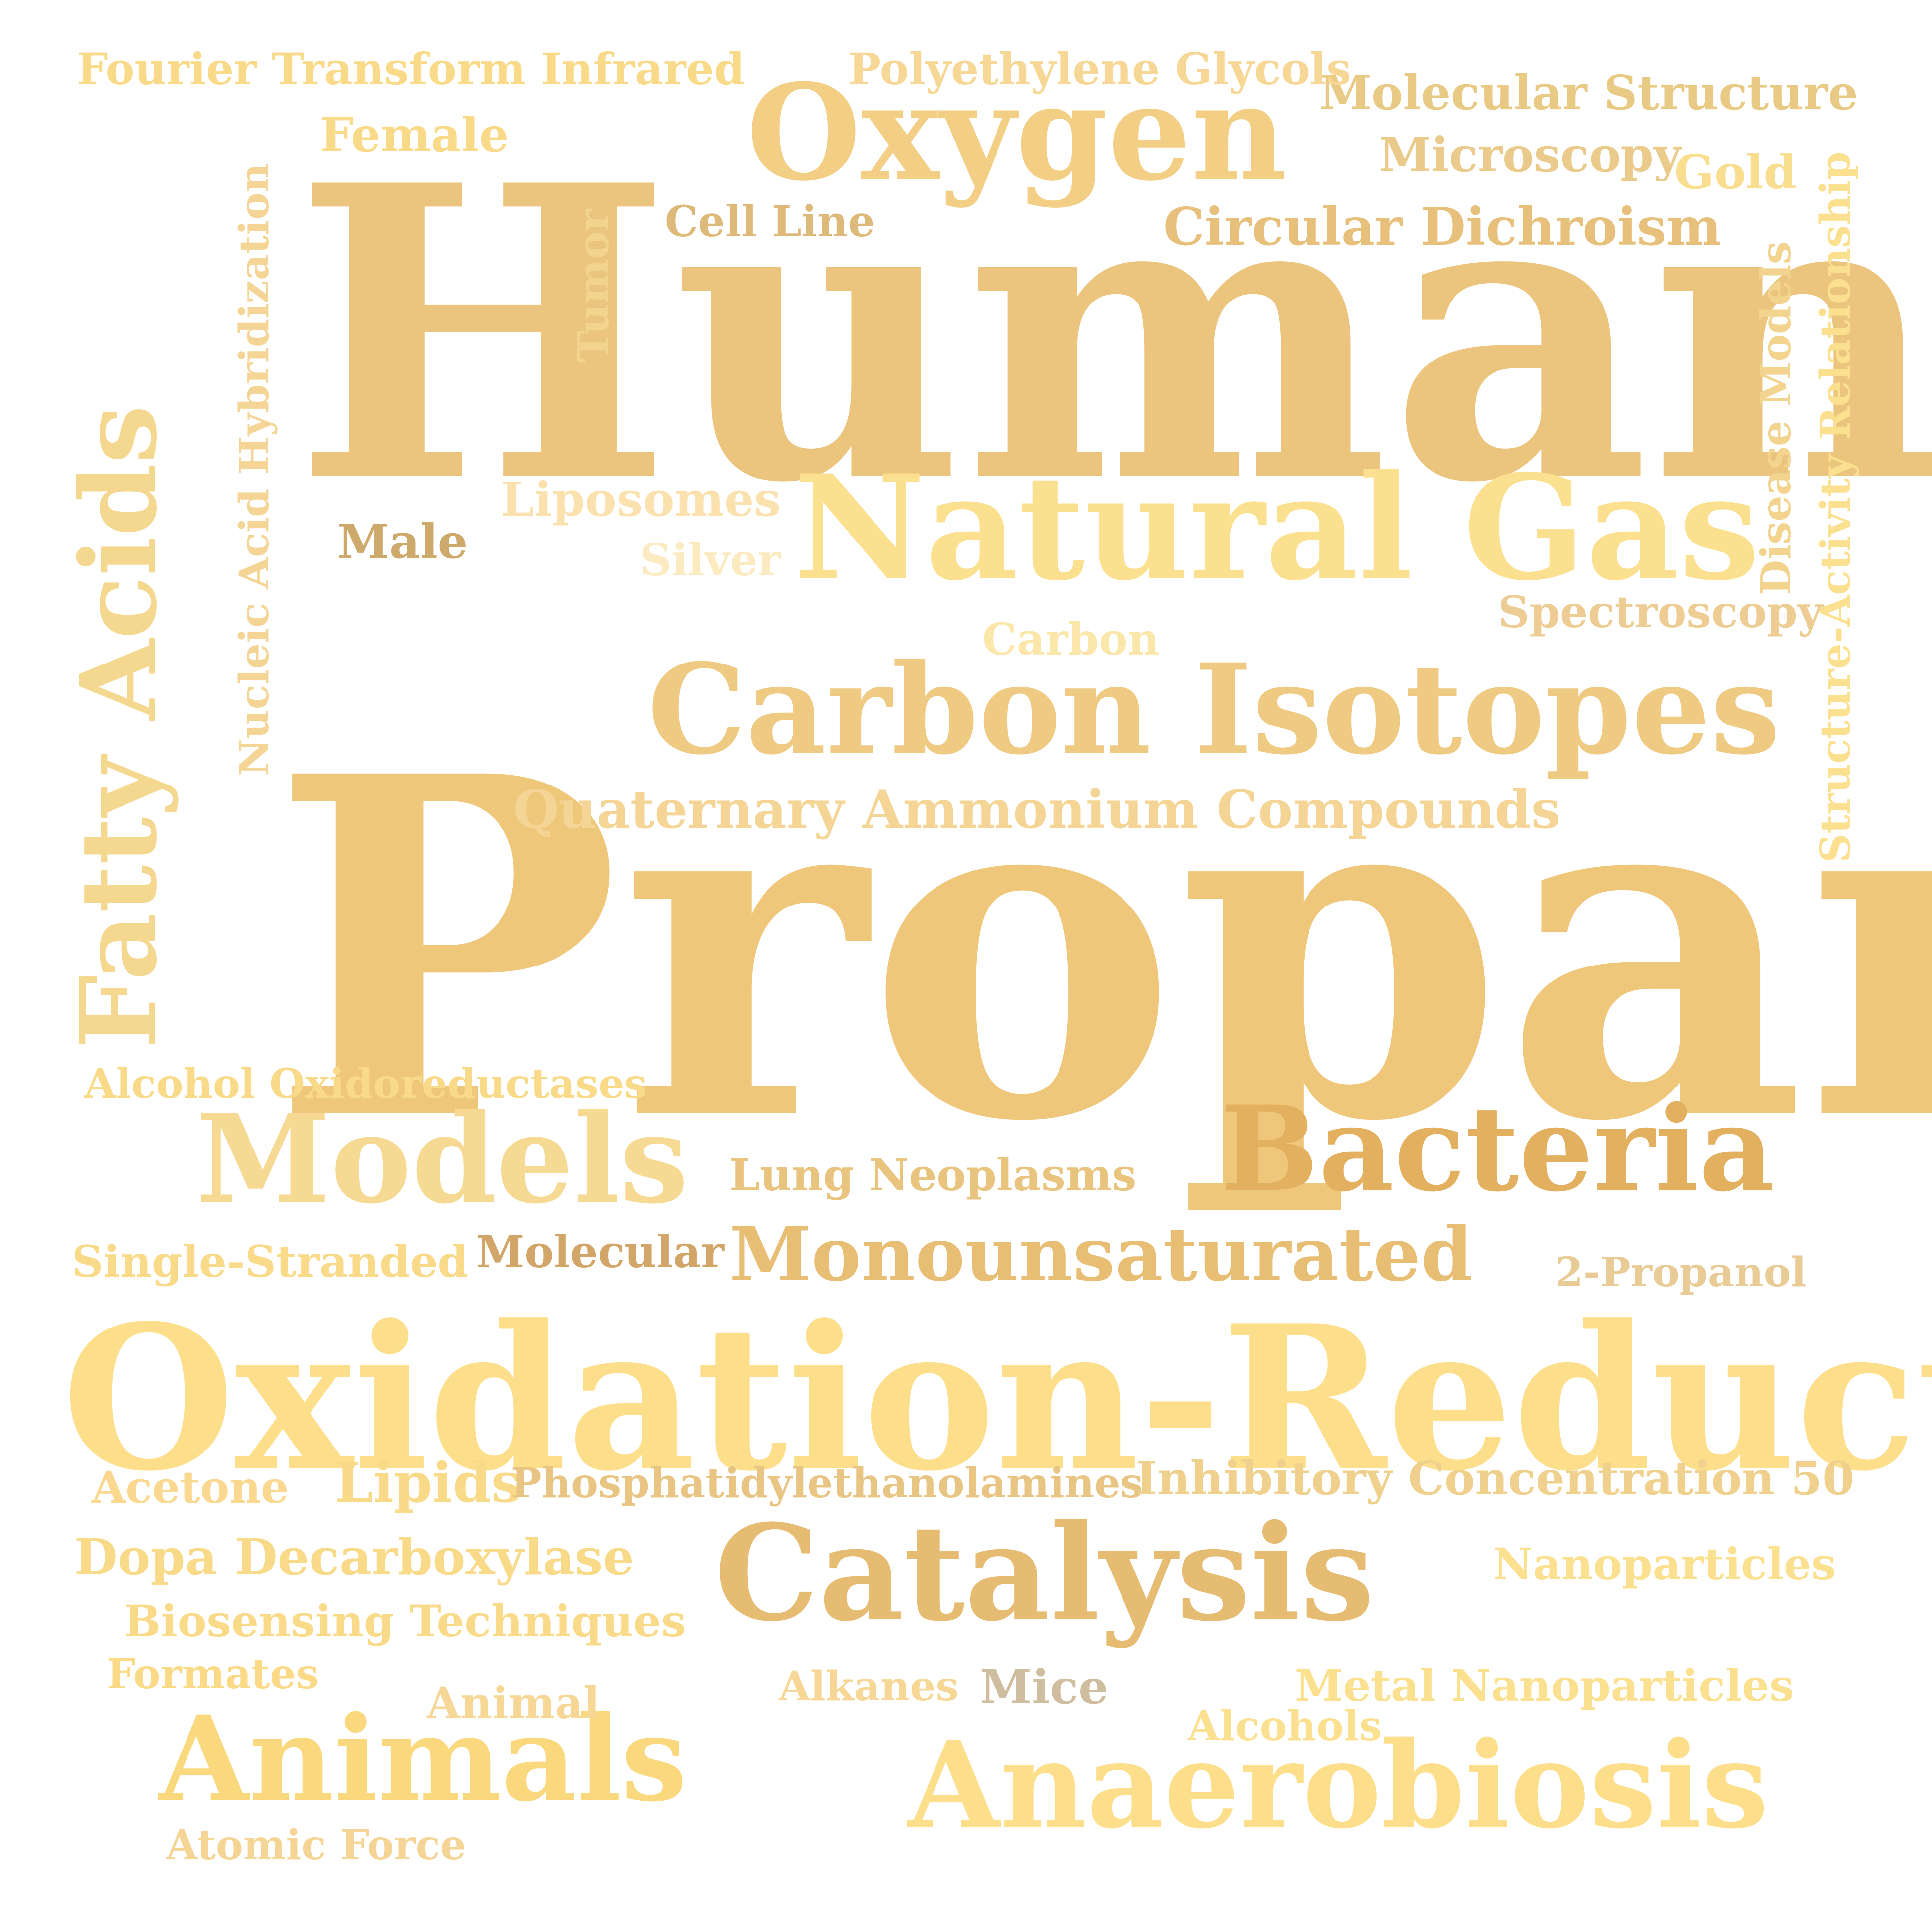 Image resolution: width=1932 pixels, height=1932 pixels. Describe the element at coordinates (1101, 1254) in the screenshot. I see `word-monounsaturated: Monounsaturated` at that location.